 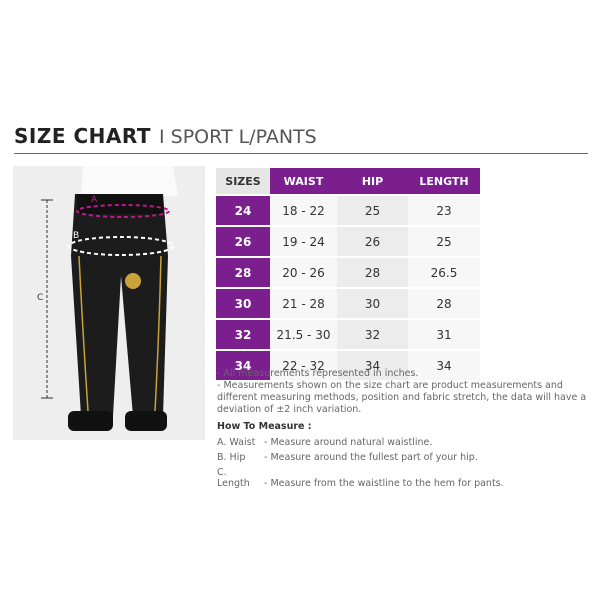 I want to click on table-row: 32 21.5 - 30 32 31, so click(x=348, y=334).